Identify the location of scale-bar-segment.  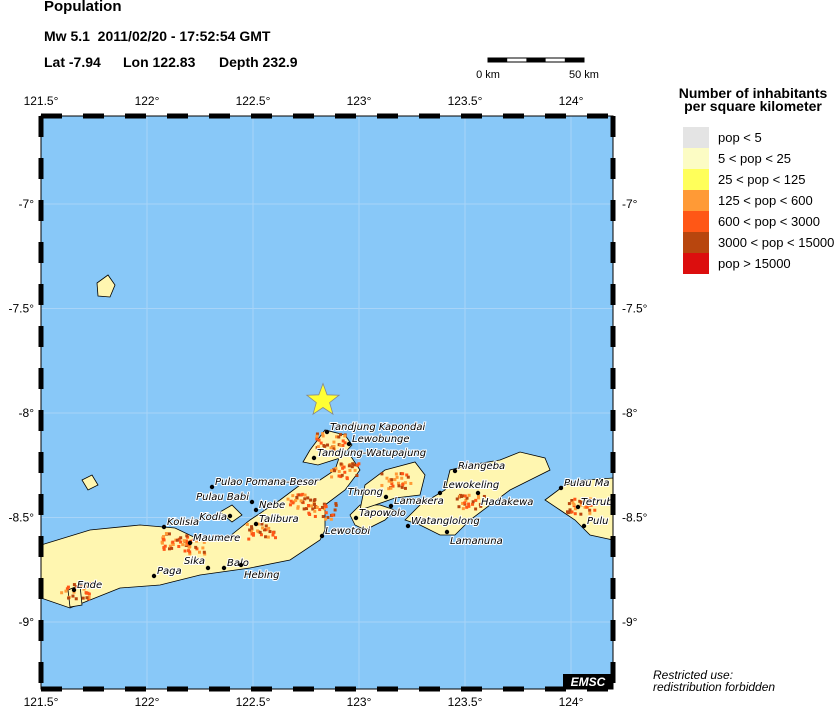
(574, 60).